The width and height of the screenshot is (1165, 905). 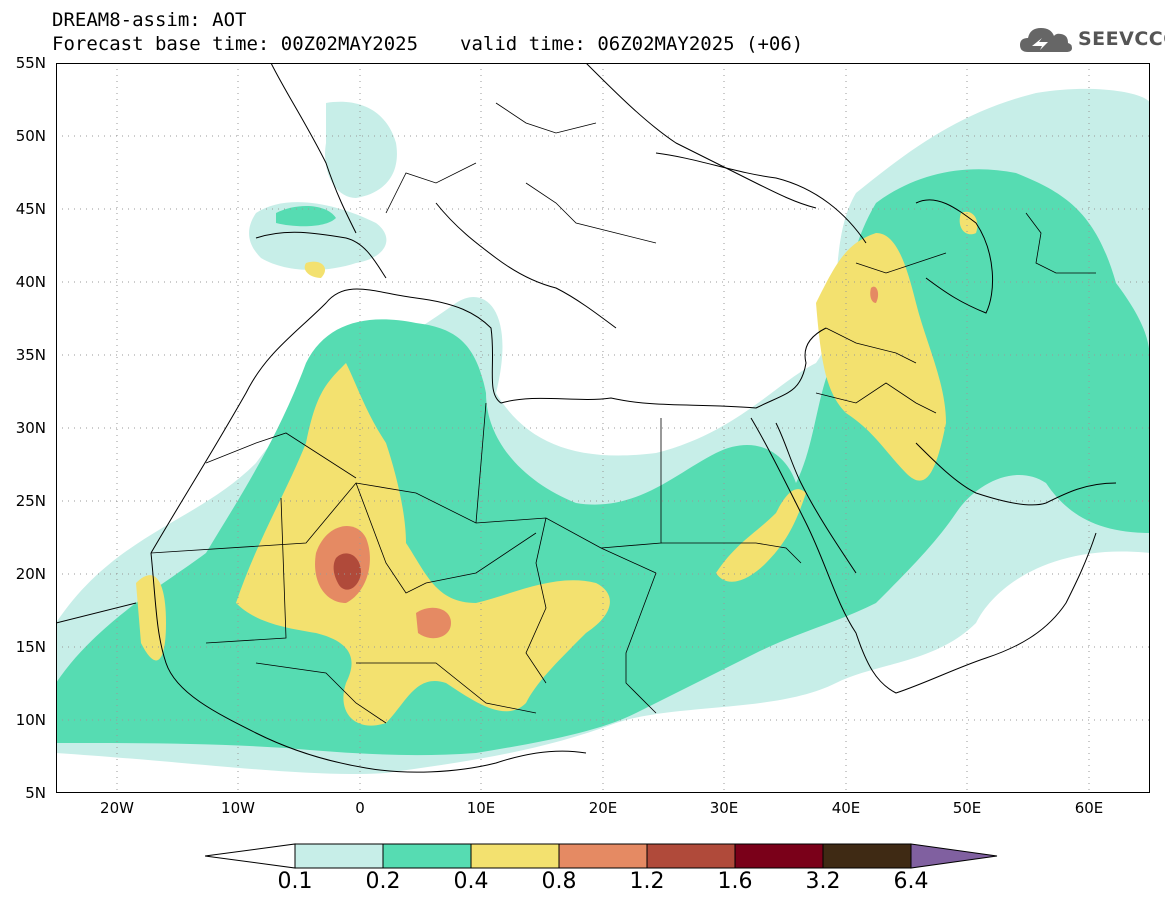 What do you see at coordinates (149, 20) in the screenshot?
I see `map-title: DREAM8-assim: AOT` at bounding box center [149, 20].